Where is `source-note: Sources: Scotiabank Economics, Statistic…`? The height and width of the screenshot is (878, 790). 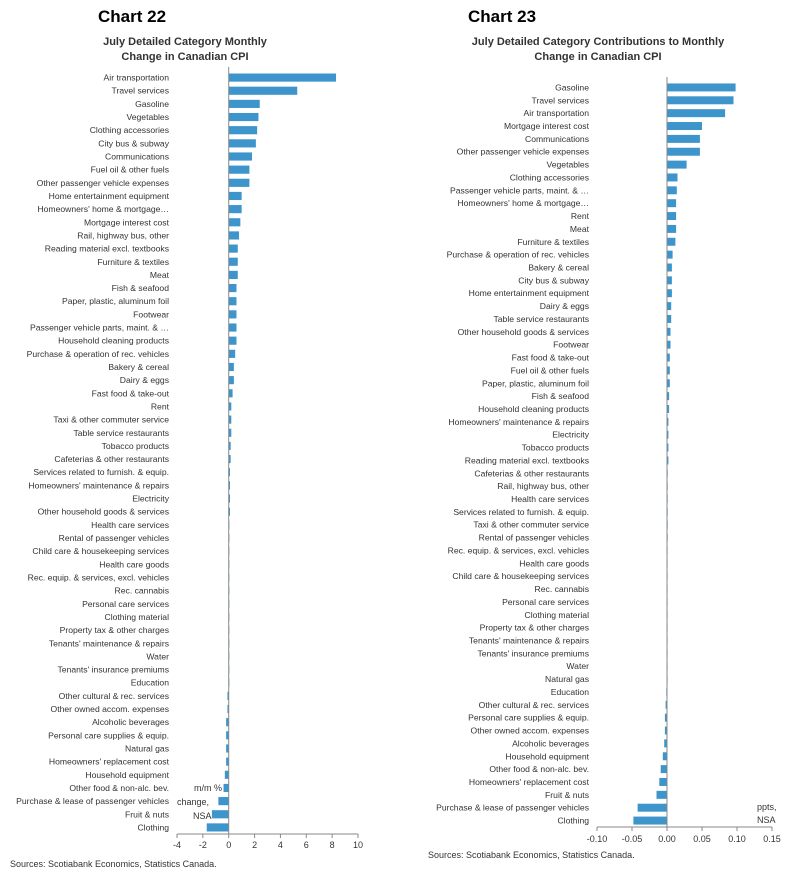
source-note: Sources: Scotiabank Economics, Statistic… is located at coordinates (531, 855).